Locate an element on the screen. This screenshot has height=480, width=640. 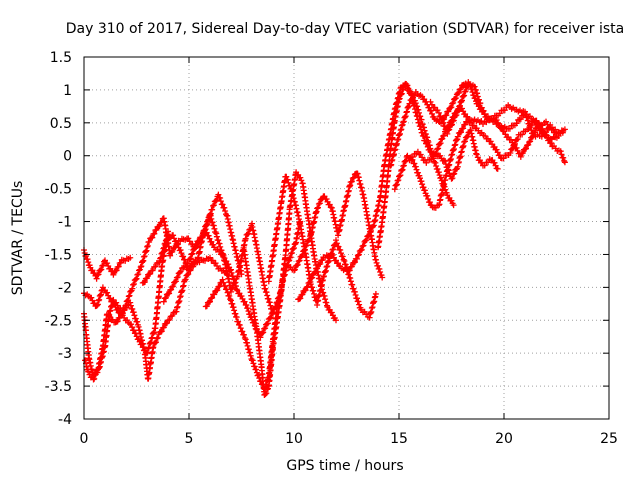
x-tick-label: 0 is located at coordinates (84, 439).